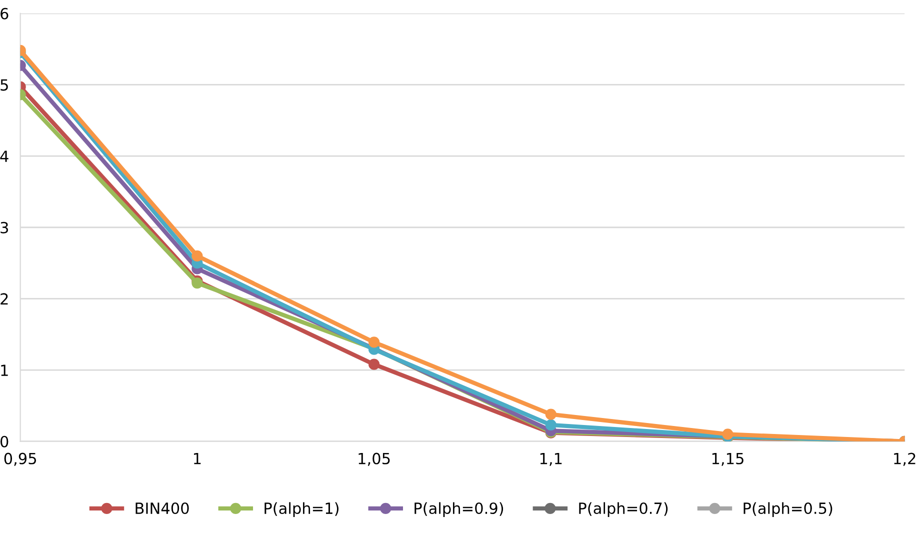  What do you see at coordinates (4, 156) in the screenshot?
I see `y-tick-label: 4` at bounding box center [4, 156].